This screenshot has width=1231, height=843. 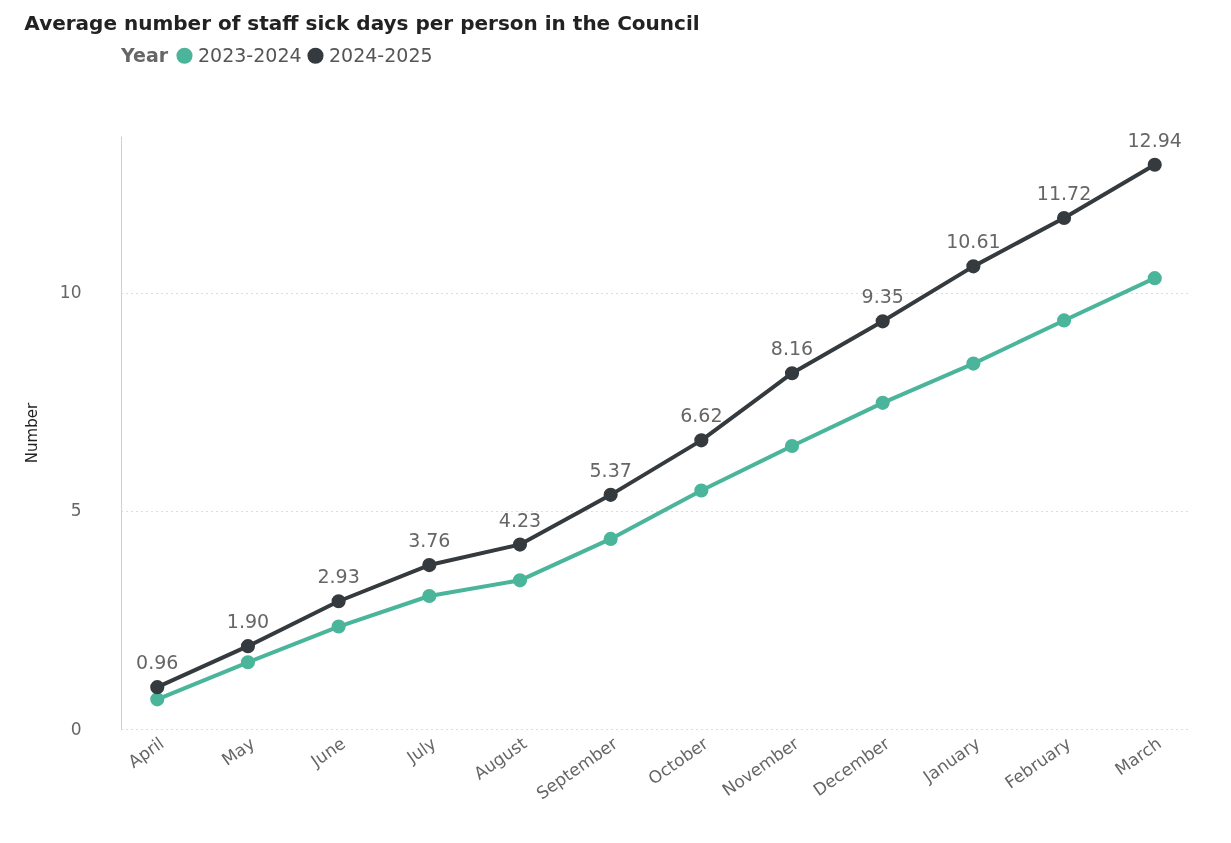 What do you see at coordinates (421, 750) in the screenshot?
I see `x-tick-label: July` at bounding box center [421, 750].